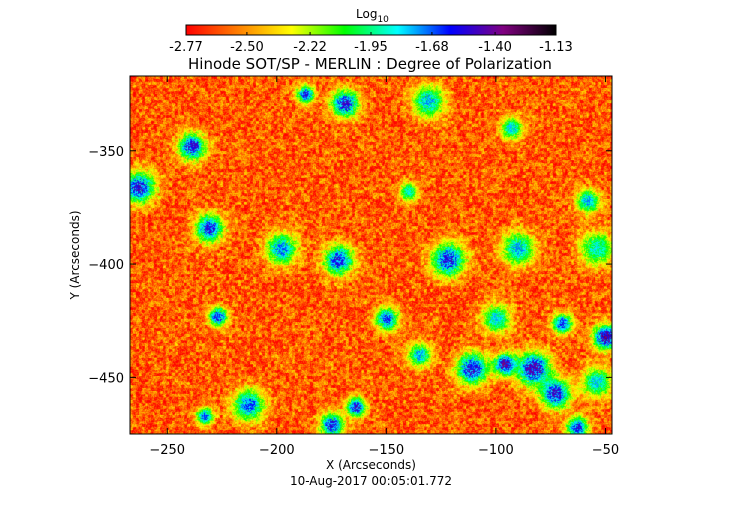 The height and width of the screenshot is (512, 742). I want to click on timestamp: 10-Aug-2017 00:05:01.772, so click(371, 481).